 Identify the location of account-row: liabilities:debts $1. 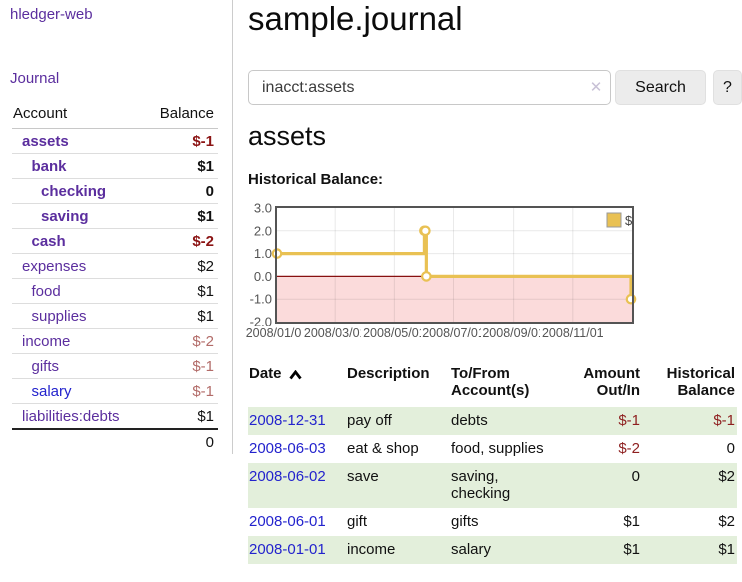
(115, 416).